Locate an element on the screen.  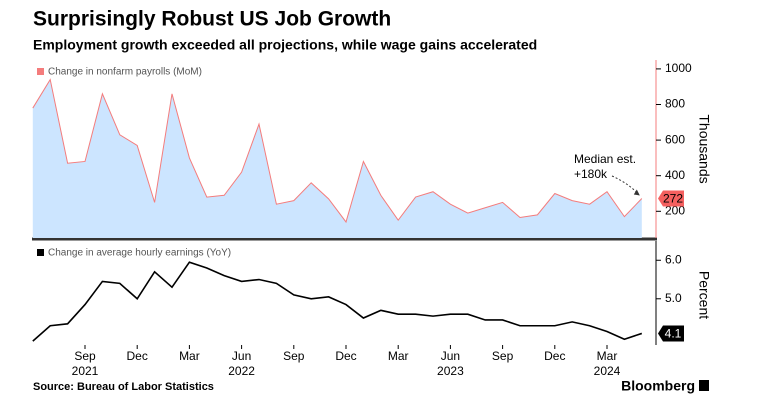
x-year-label: 2022 is located at coordinates (241, 371).